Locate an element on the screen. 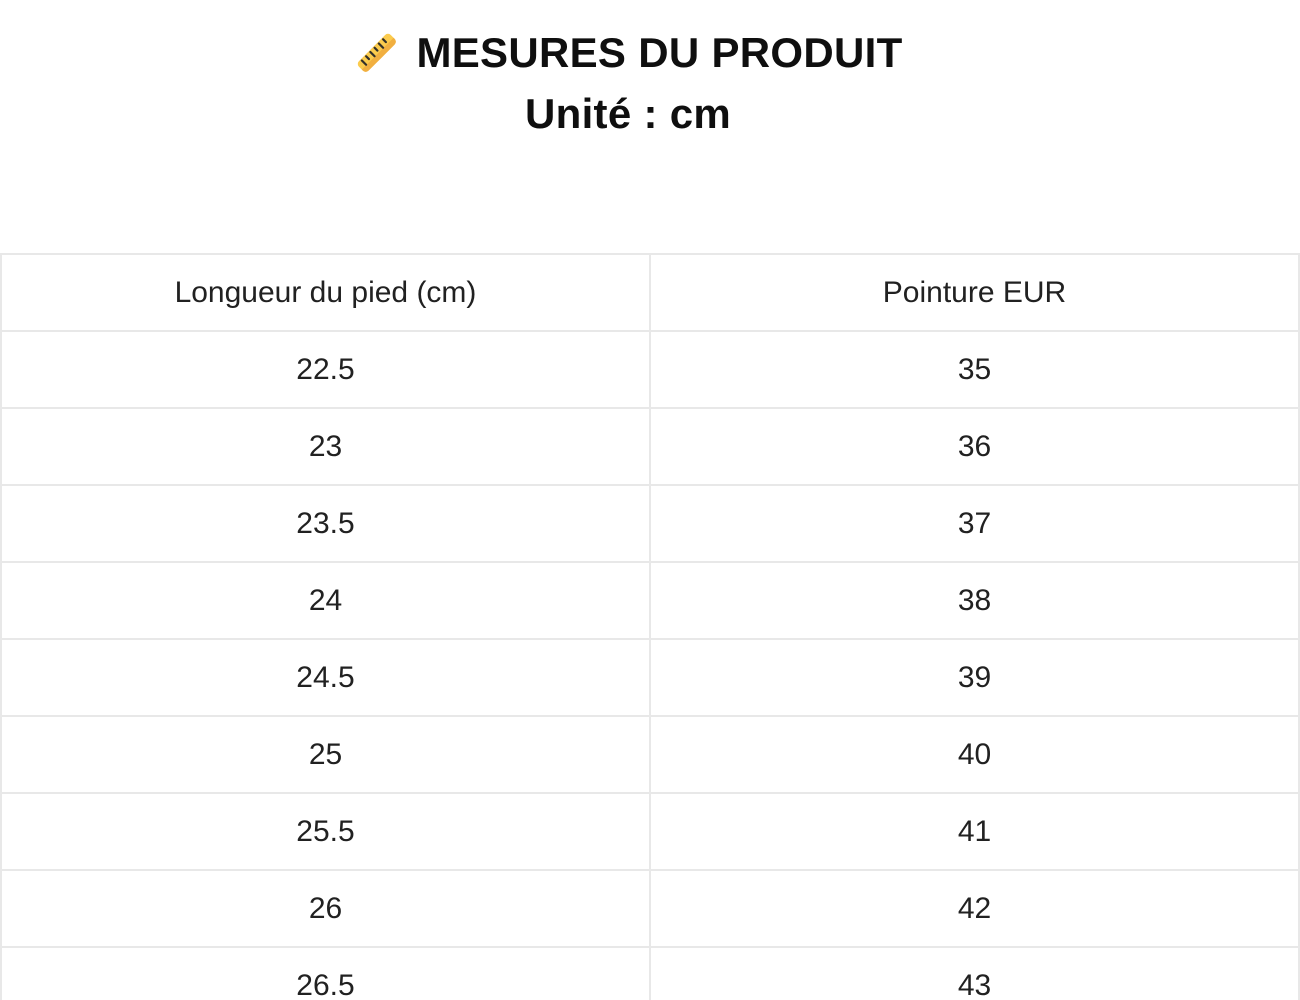  table-cell: 25 is located at coordinates (325, 754).